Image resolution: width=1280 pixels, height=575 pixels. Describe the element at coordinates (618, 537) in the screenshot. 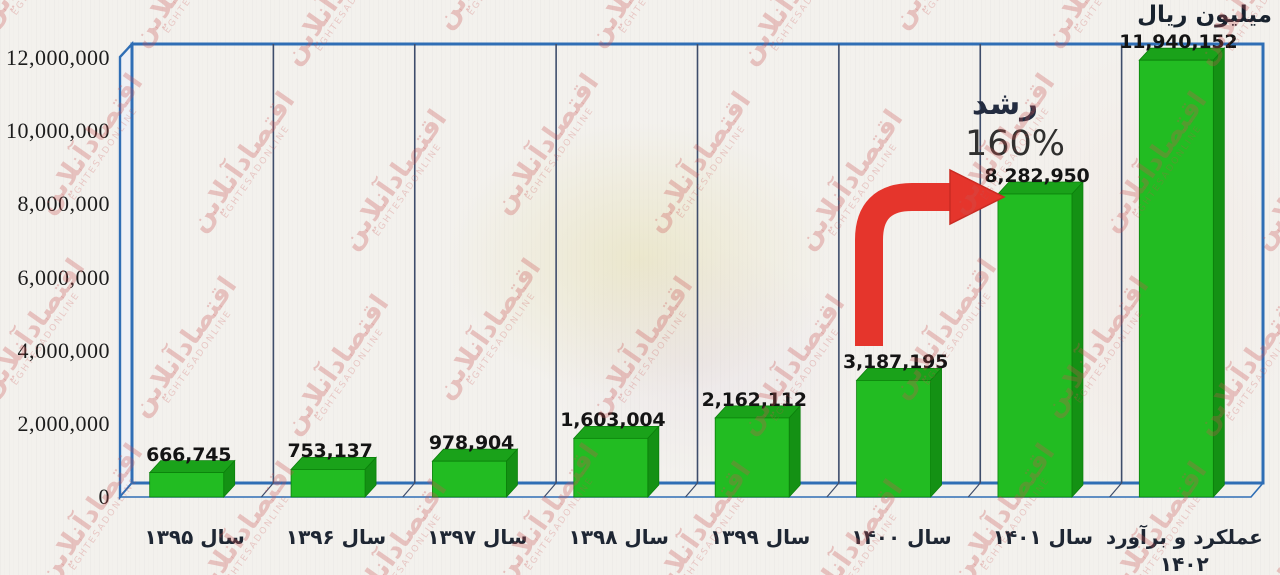

I see `x-axis-category-label: سال ۱۳۹۸` at that location.